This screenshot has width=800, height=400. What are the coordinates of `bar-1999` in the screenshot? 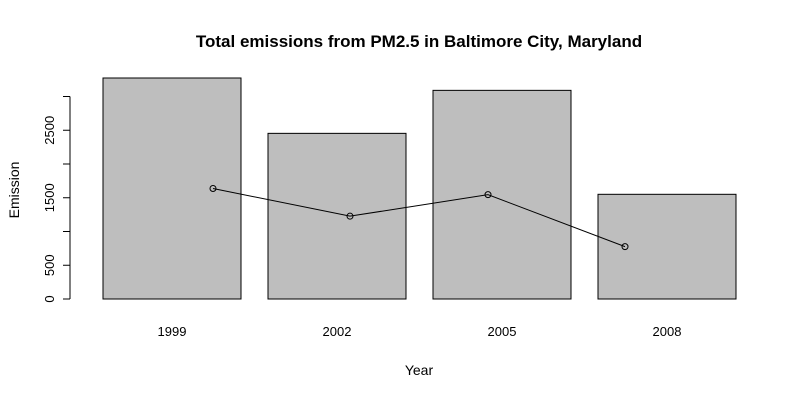 It's located at (172, 188).